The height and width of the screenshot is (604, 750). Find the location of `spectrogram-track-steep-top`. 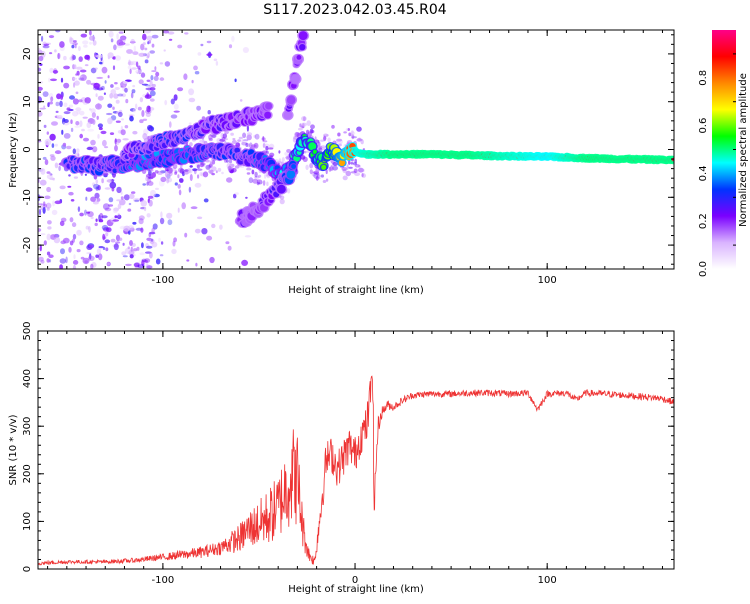

spectrogram-track-steep-top is located at coordinates (299, 57).